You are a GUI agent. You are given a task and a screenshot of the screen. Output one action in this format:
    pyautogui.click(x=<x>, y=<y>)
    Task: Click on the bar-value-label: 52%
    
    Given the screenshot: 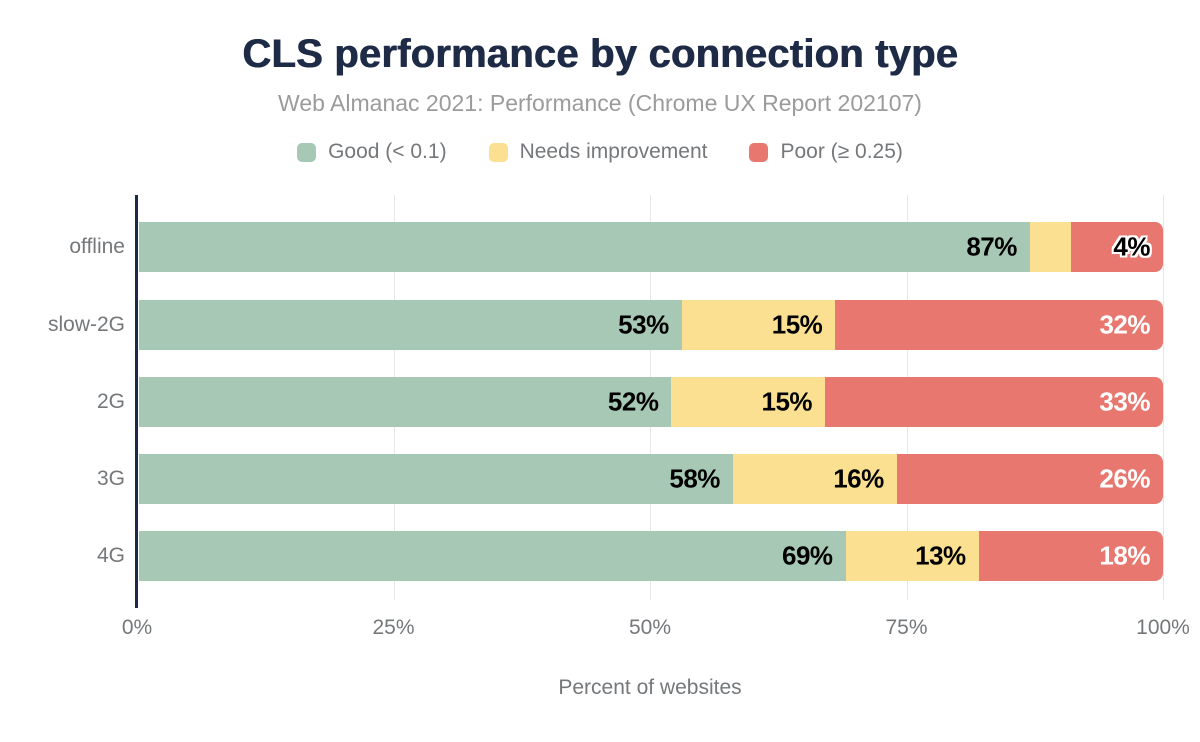 What is the action you would take?
    pyautogui.click(x=633, y=401)
    